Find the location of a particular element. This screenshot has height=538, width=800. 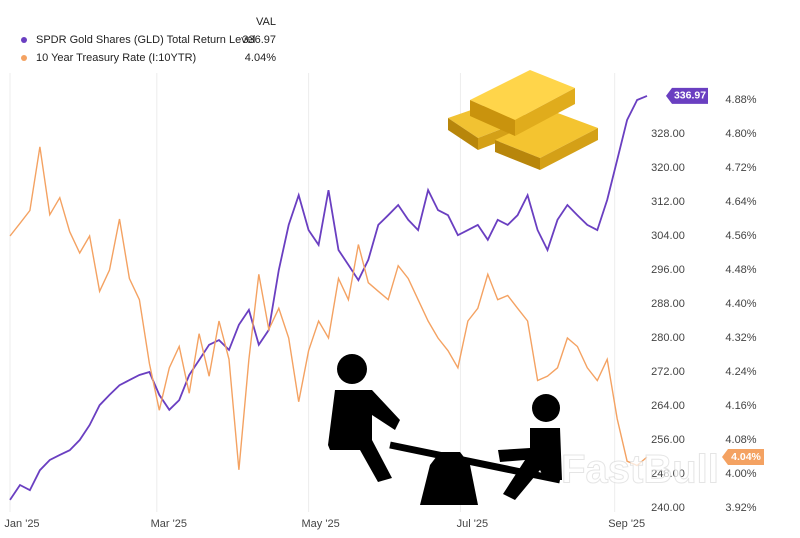

y2-tick-label: 4.24% is located at coordinates (740, 372).